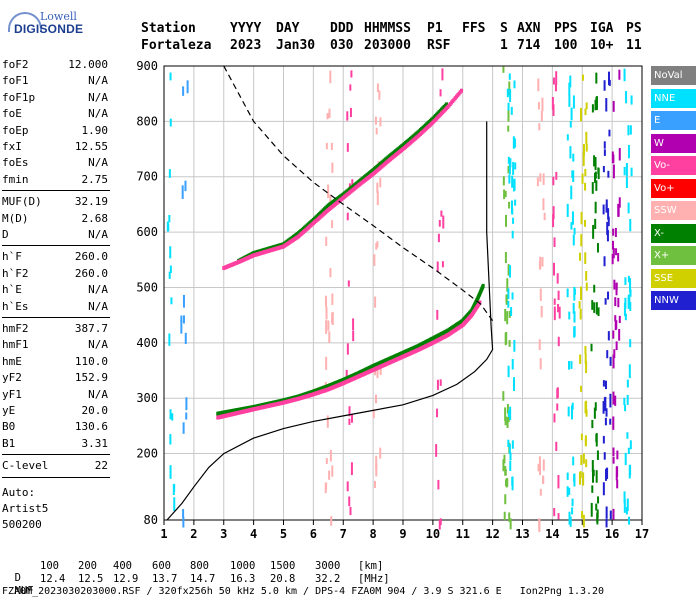  Describe the element at coordinates (243, 566) in the screenshot. I see `d-value: 1000` at that location.